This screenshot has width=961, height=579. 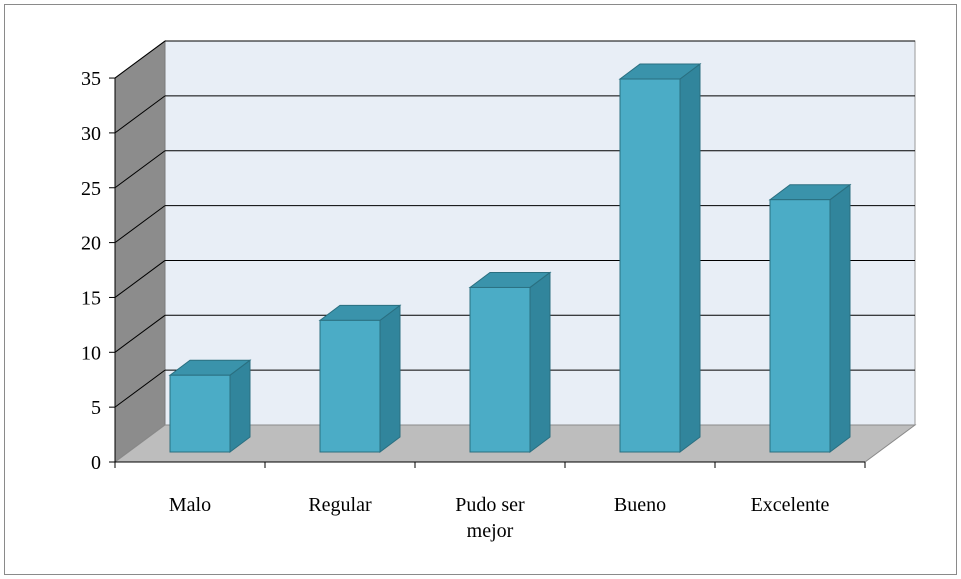 What do you see at coordinates (96, 408) in the screenshot?
I see `y-tick-label: 5` at bounding box center [96, 408].